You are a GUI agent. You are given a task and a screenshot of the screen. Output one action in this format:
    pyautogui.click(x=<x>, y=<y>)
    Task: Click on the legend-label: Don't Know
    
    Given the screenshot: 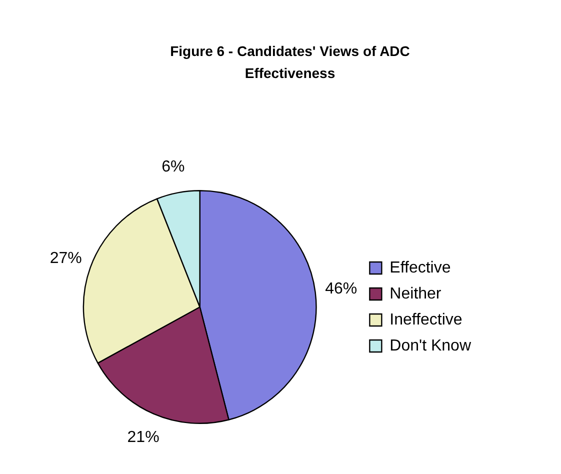 What is the action you would take?
    pyautogui.click(x=431, y=345)
    